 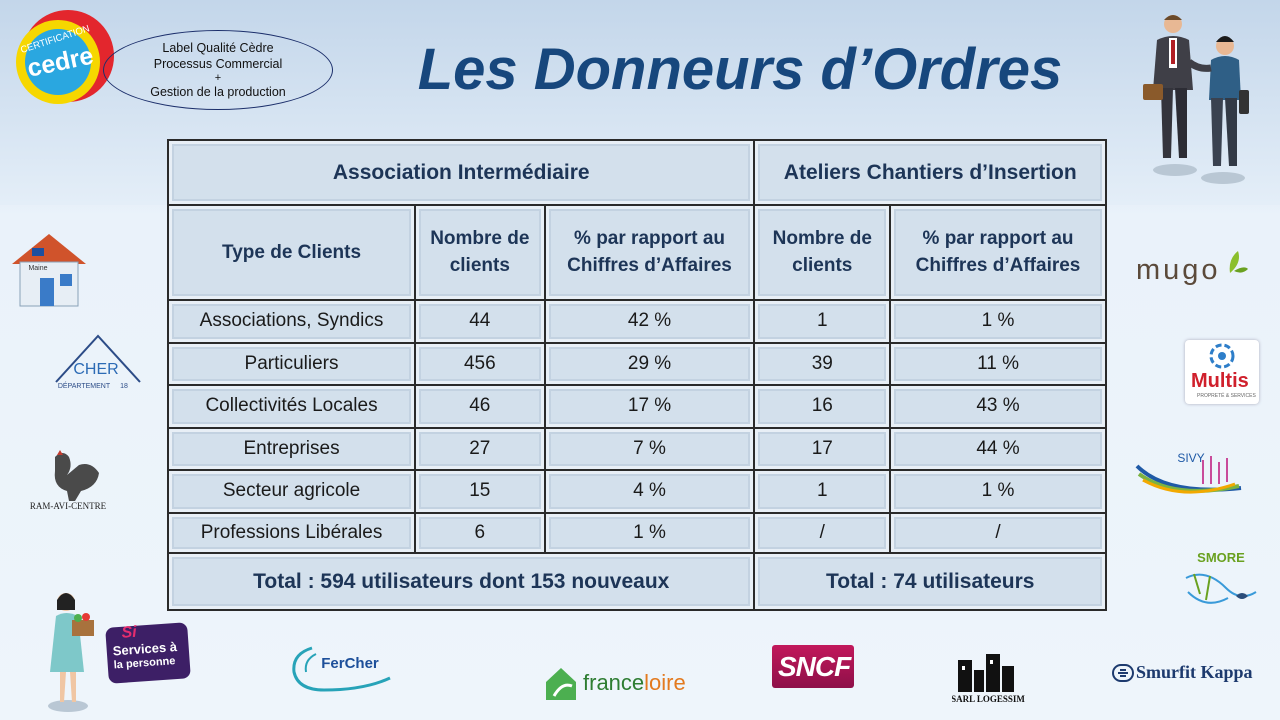 I want to click on table-row: Secteur agricole 15 4 % 1 1 %, so click(x=637, y=491).